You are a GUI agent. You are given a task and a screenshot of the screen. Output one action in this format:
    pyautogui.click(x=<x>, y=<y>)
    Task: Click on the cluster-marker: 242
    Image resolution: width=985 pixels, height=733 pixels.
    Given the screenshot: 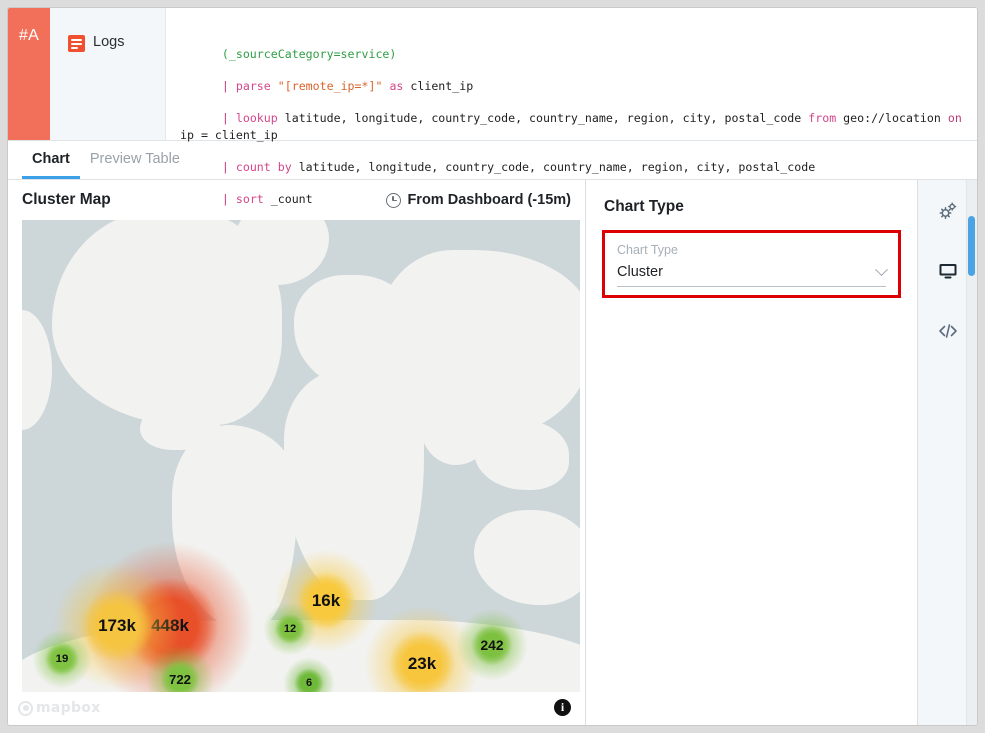 What is the action you would take?
    pyautogui.click(x=492, y=645)
    